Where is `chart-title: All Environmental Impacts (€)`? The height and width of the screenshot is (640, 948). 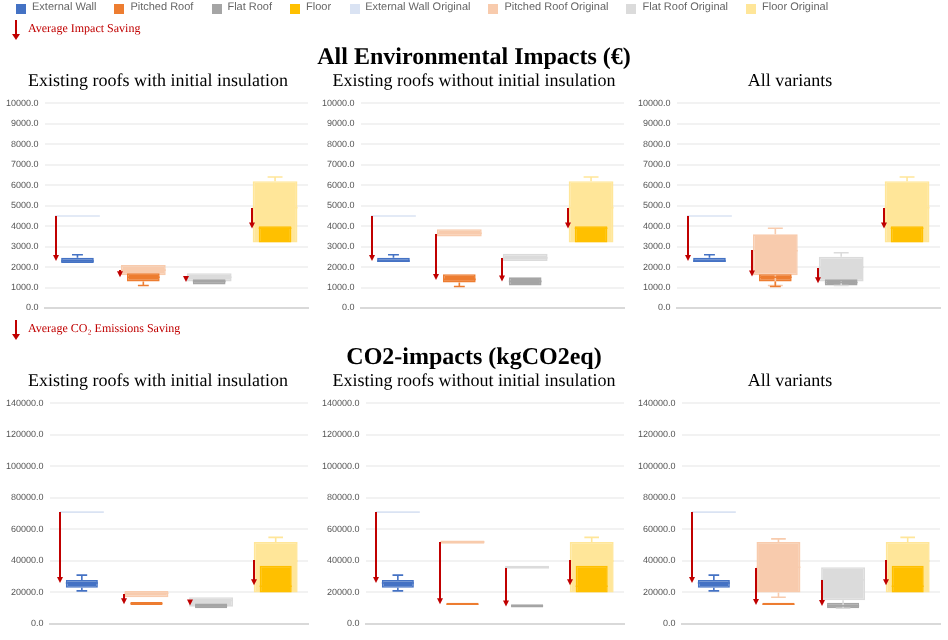
chart-title: All Environmental Impacts (€) is located at coordinates (474, 56).